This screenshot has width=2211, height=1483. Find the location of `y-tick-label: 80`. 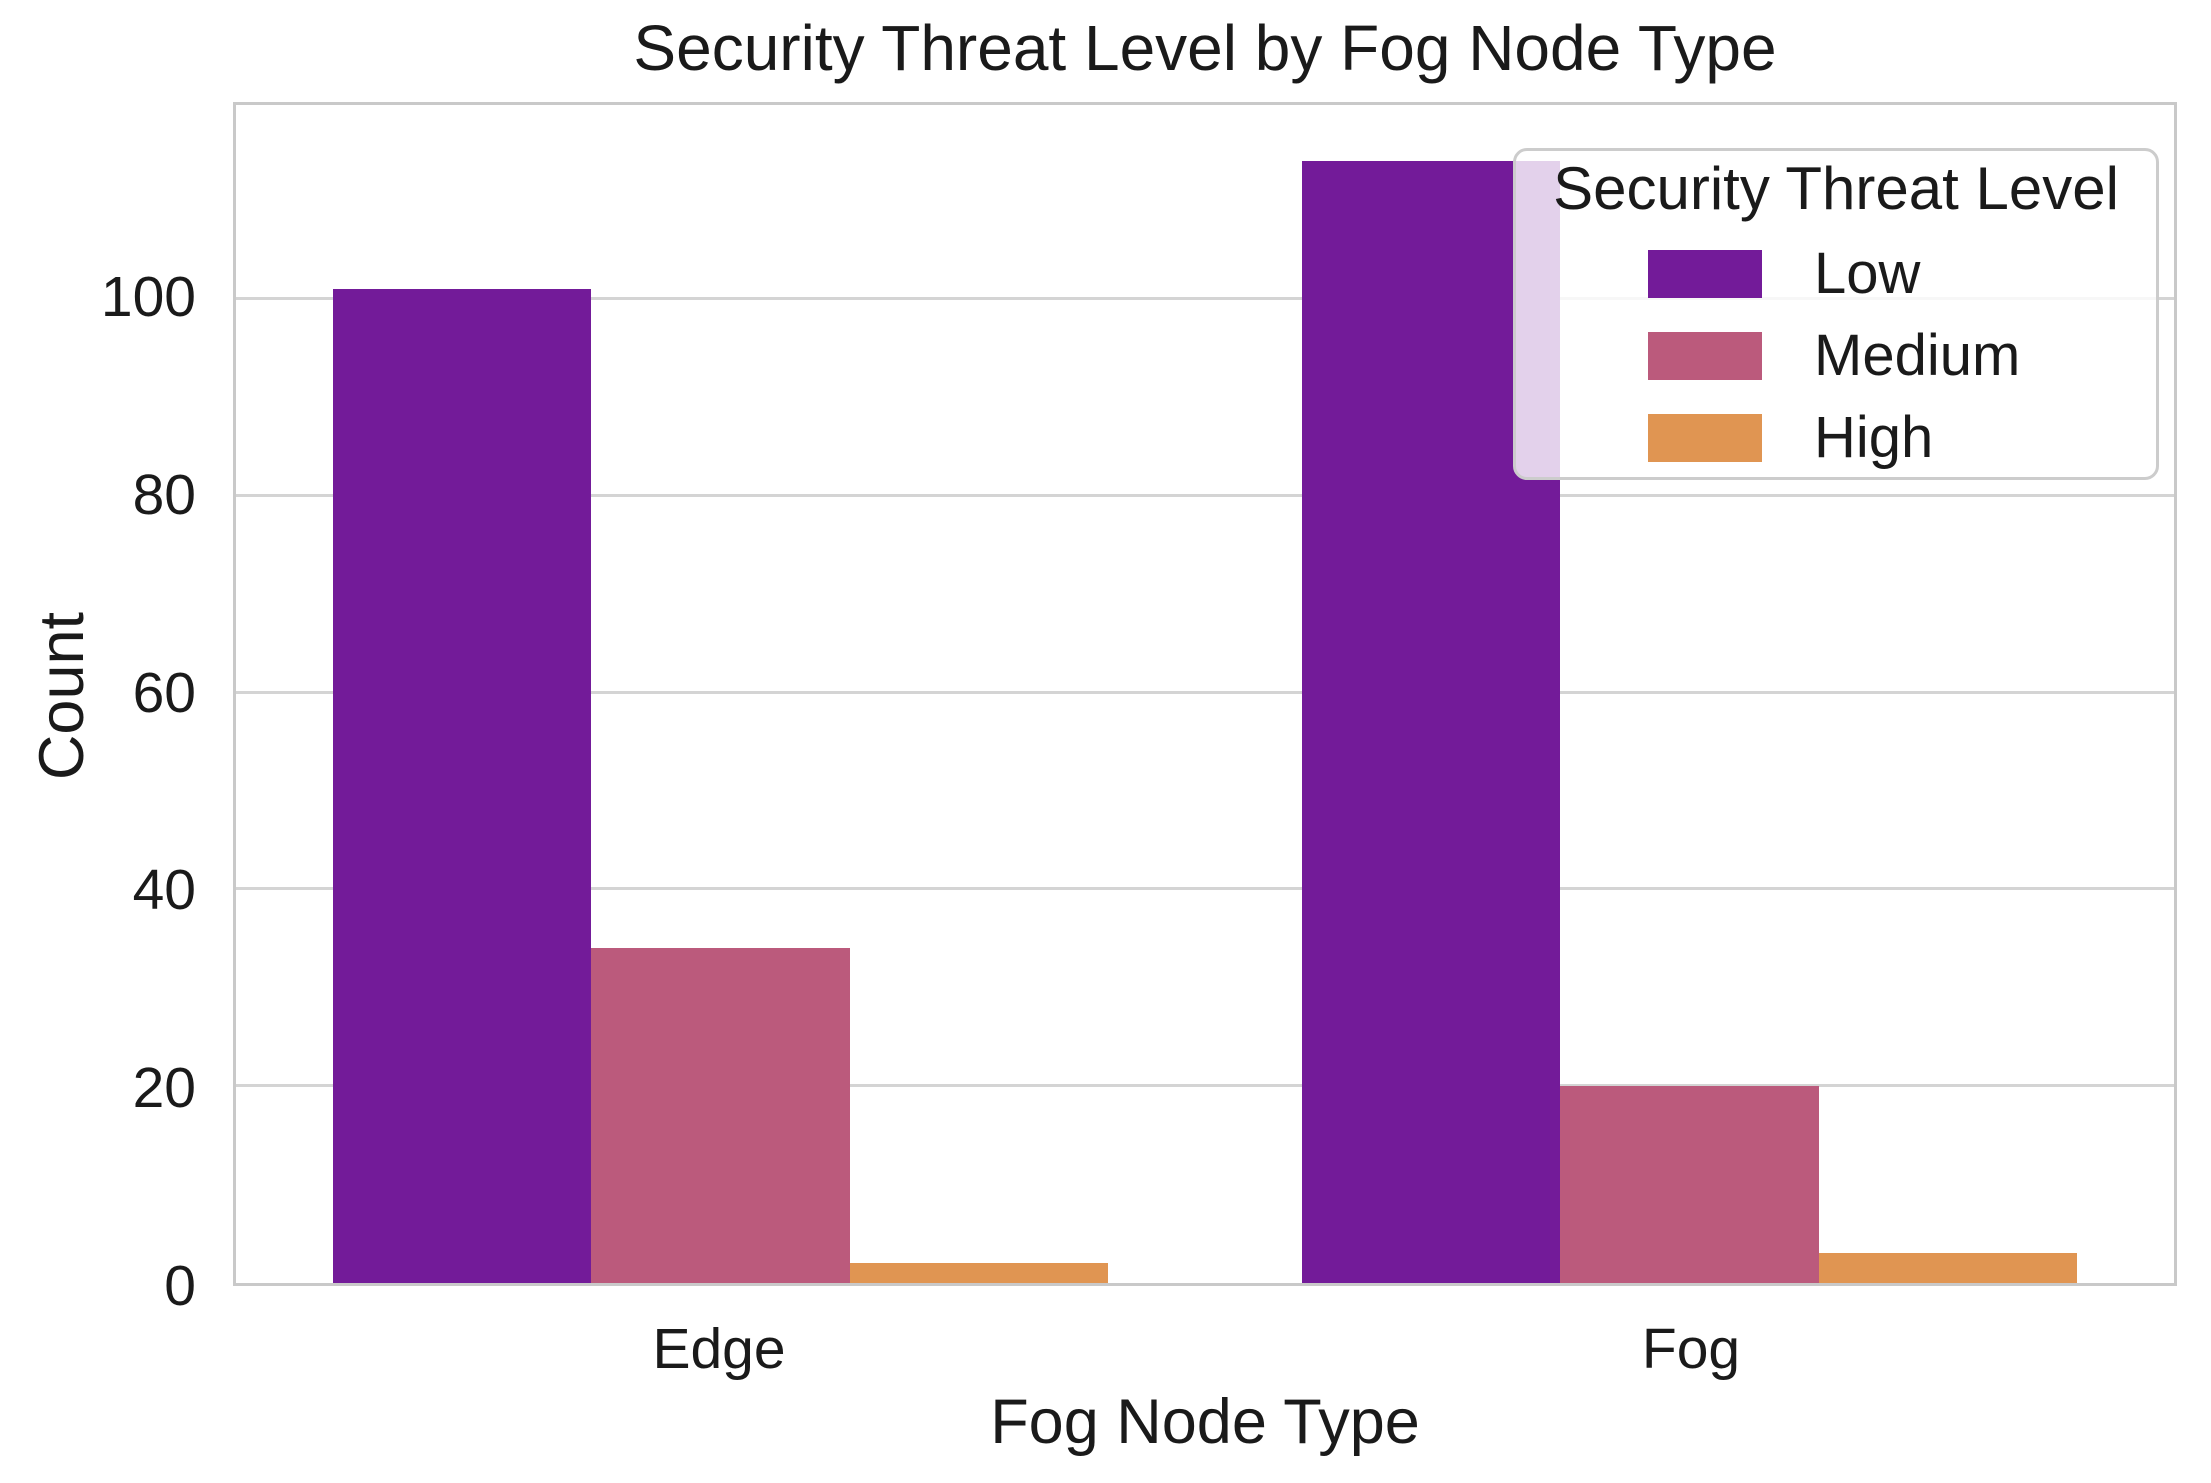

y-tick-label: 80 is located at coordinates (164, 494).